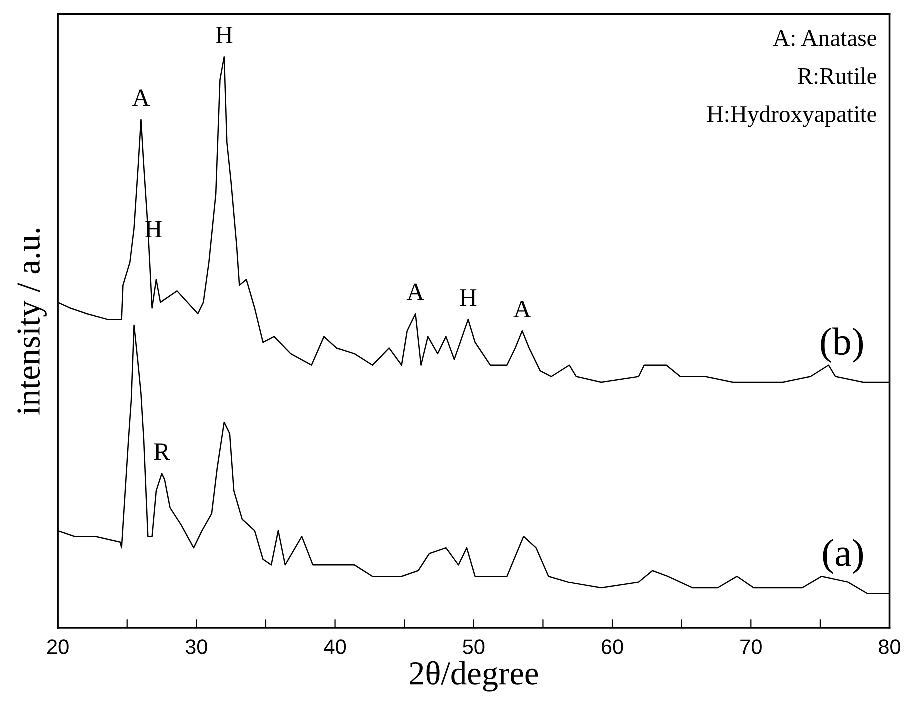 The width and height of the screenshot is (907, 712). What do you see at coordinates (197, 647) in the screenshot?
I see `x-tick-label: 30` at bounding box center [197, 647].